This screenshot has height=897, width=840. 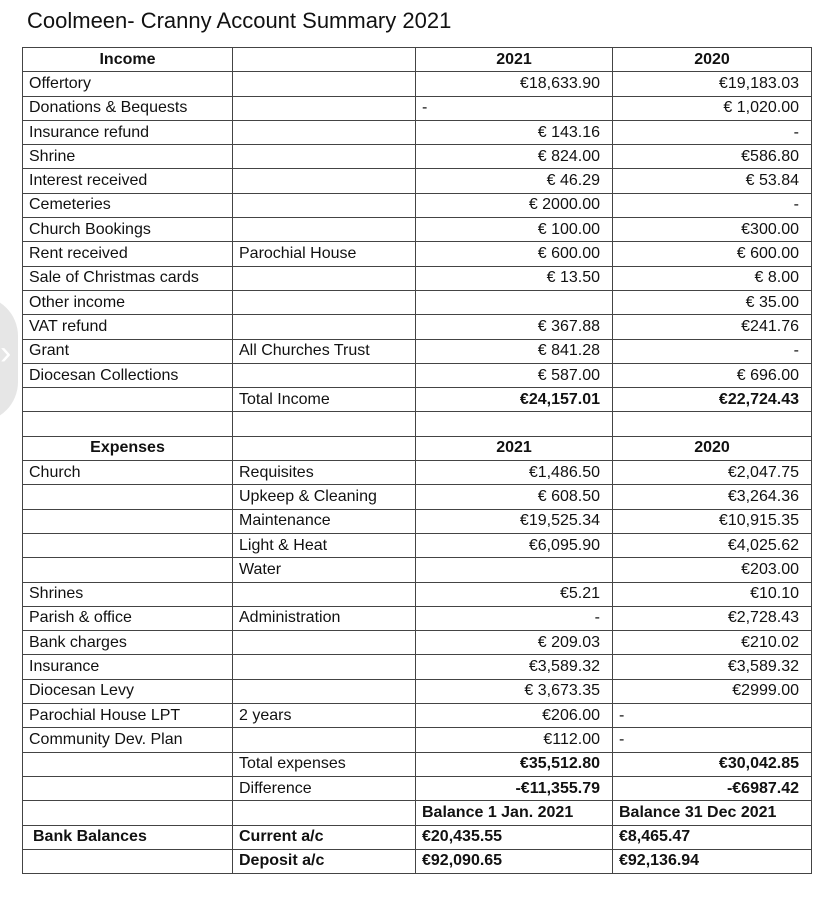 What do you see at coordinates (127, 740) in the screenshot?
I see `label-cell: Community Dev. Plan` at bounding box center [127, 740].